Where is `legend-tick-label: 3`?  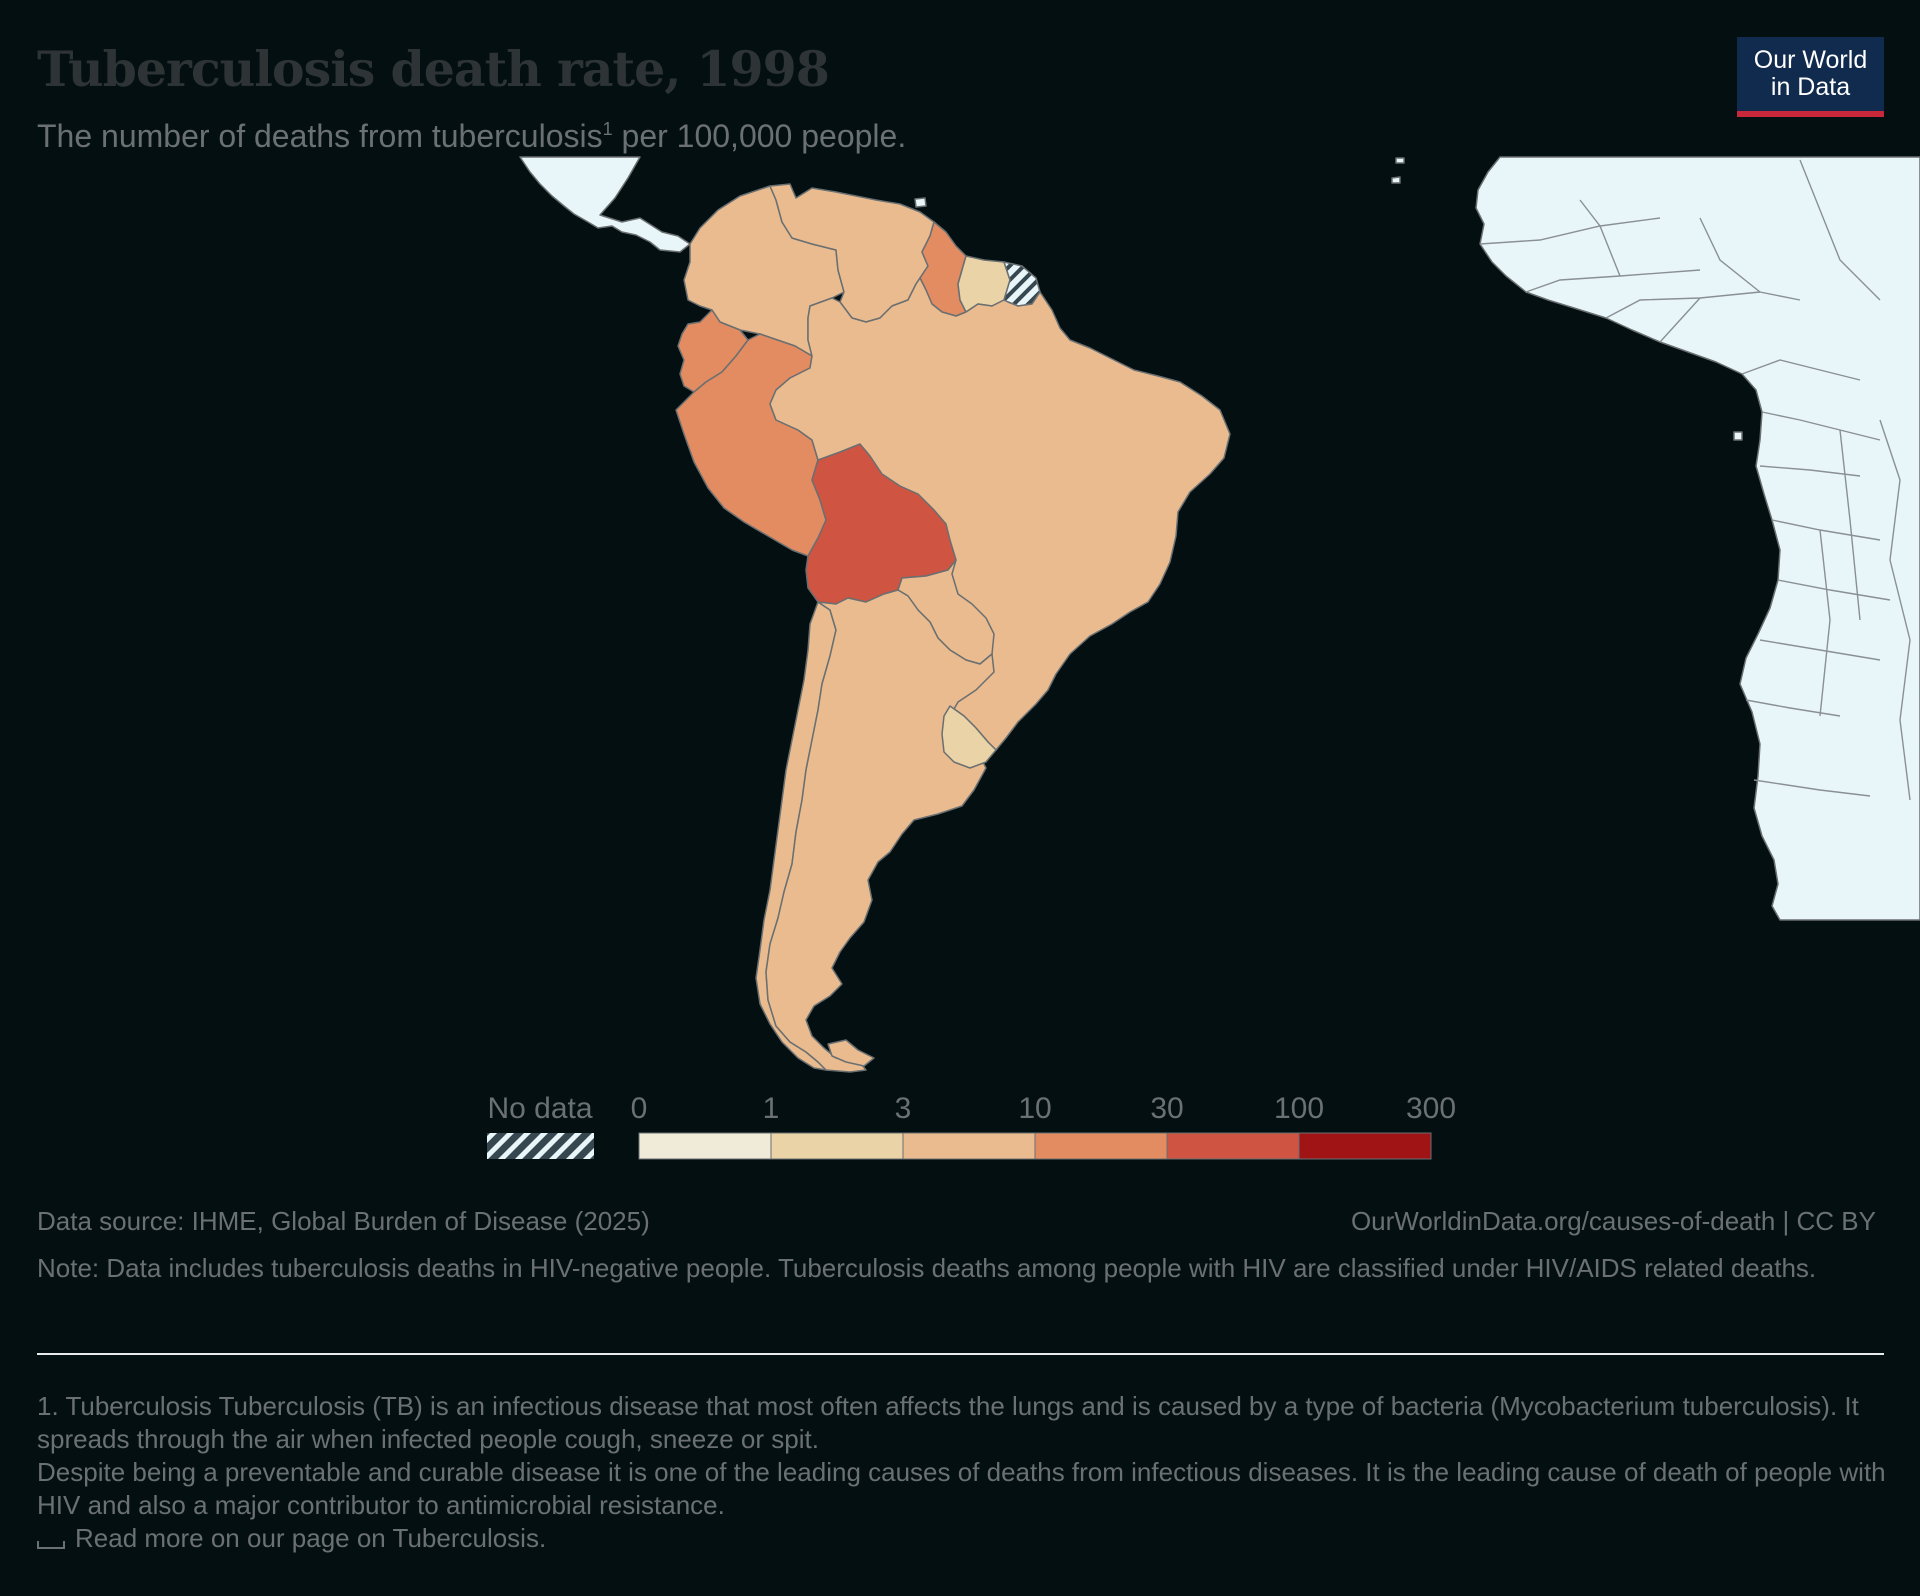
legend-tick-label: 3 is located at coordinates (903, 1108).